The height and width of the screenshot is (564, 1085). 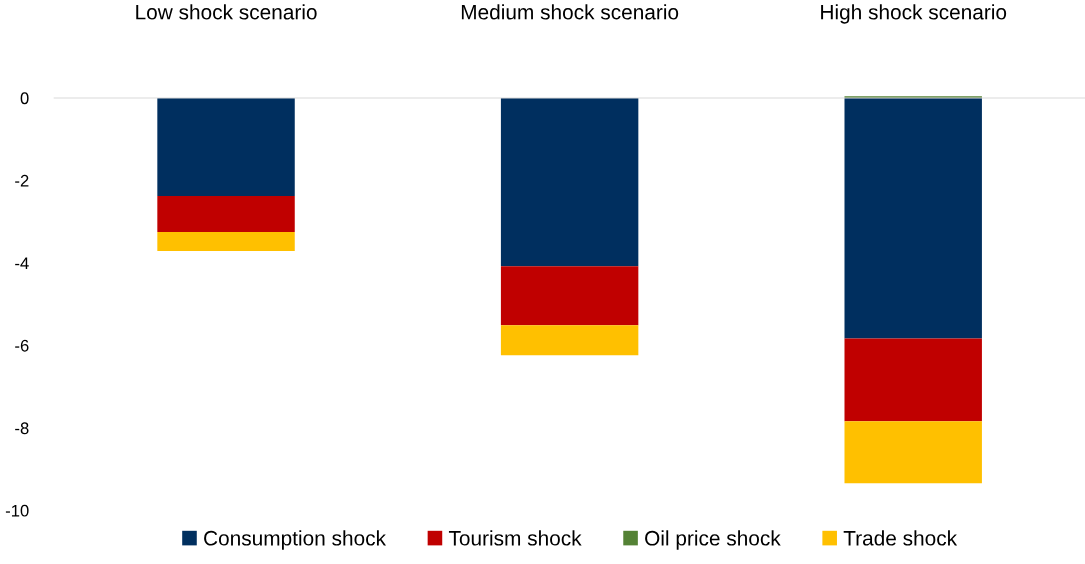 I want to click on y-tick-label: -8, so click(x=22, y=428).